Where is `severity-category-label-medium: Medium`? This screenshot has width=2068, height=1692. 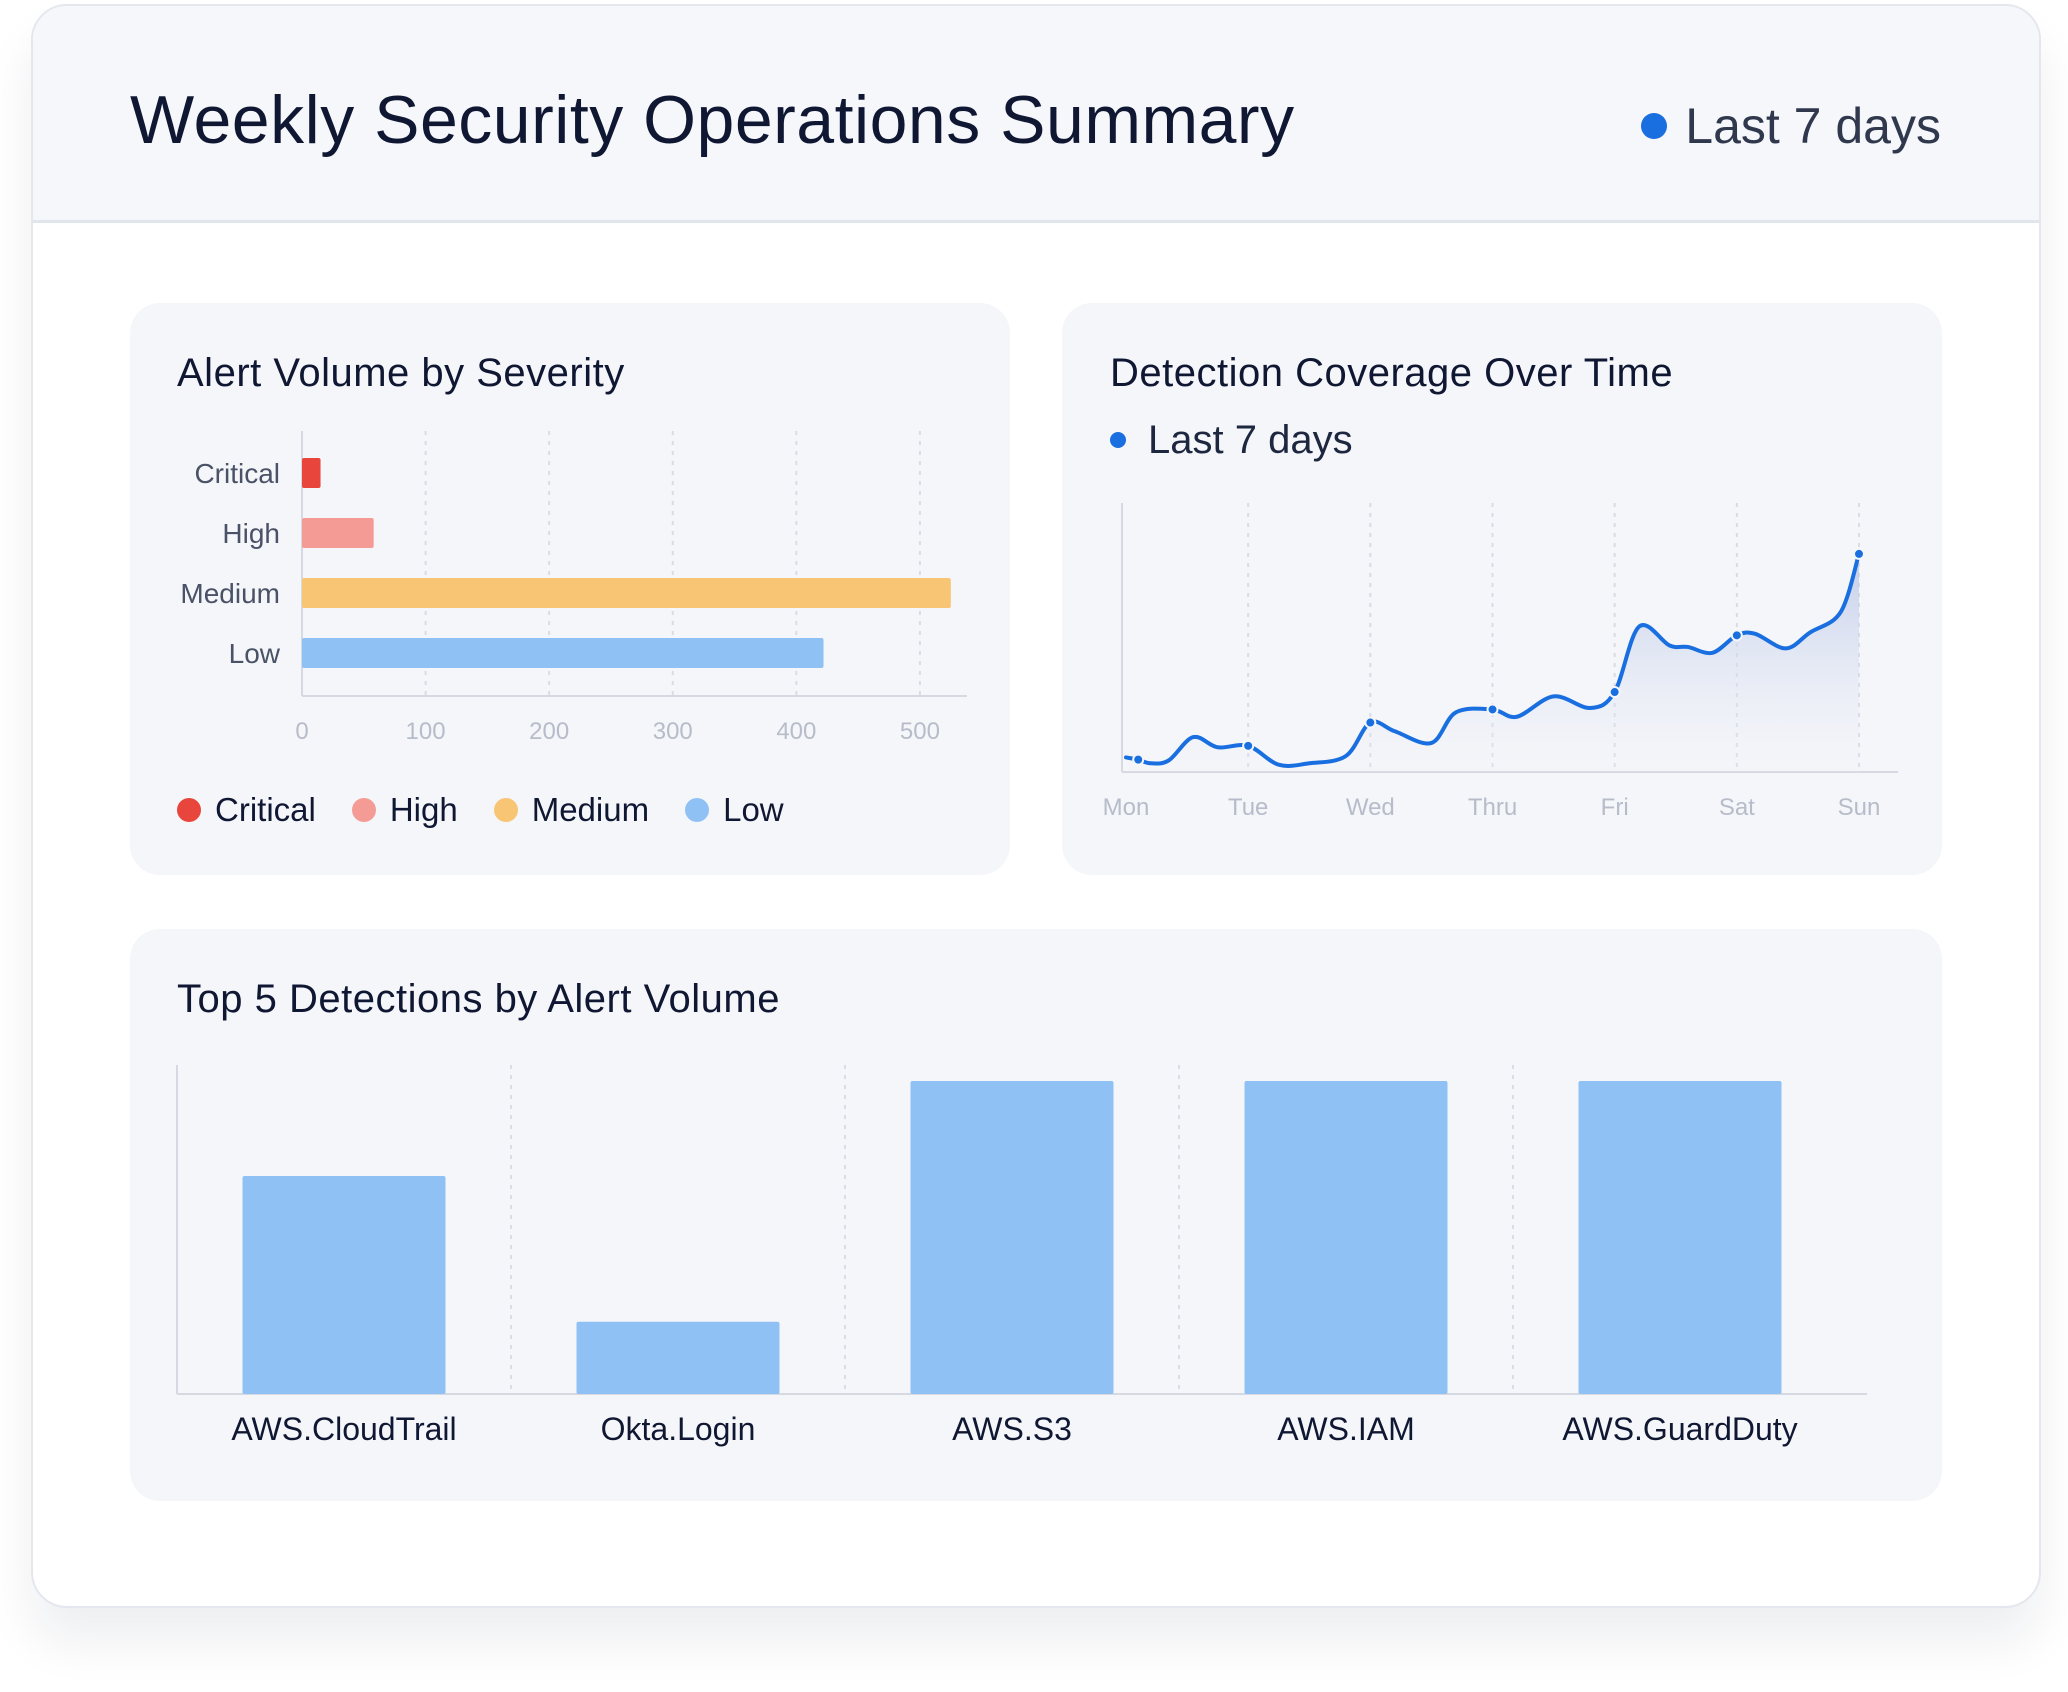 severity-category-label-medium: Medium is located at coordinates (230, 593).